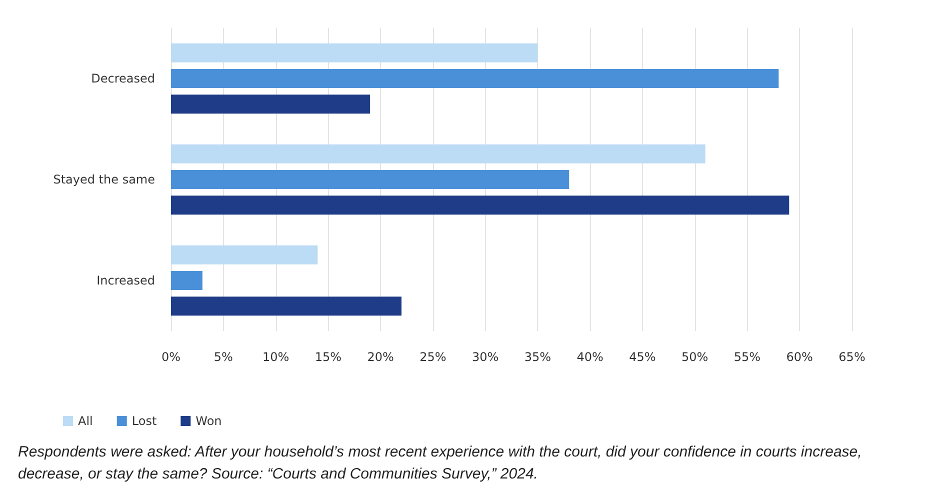  I want to click on x-tick-label: 55%, so click(747, 357).